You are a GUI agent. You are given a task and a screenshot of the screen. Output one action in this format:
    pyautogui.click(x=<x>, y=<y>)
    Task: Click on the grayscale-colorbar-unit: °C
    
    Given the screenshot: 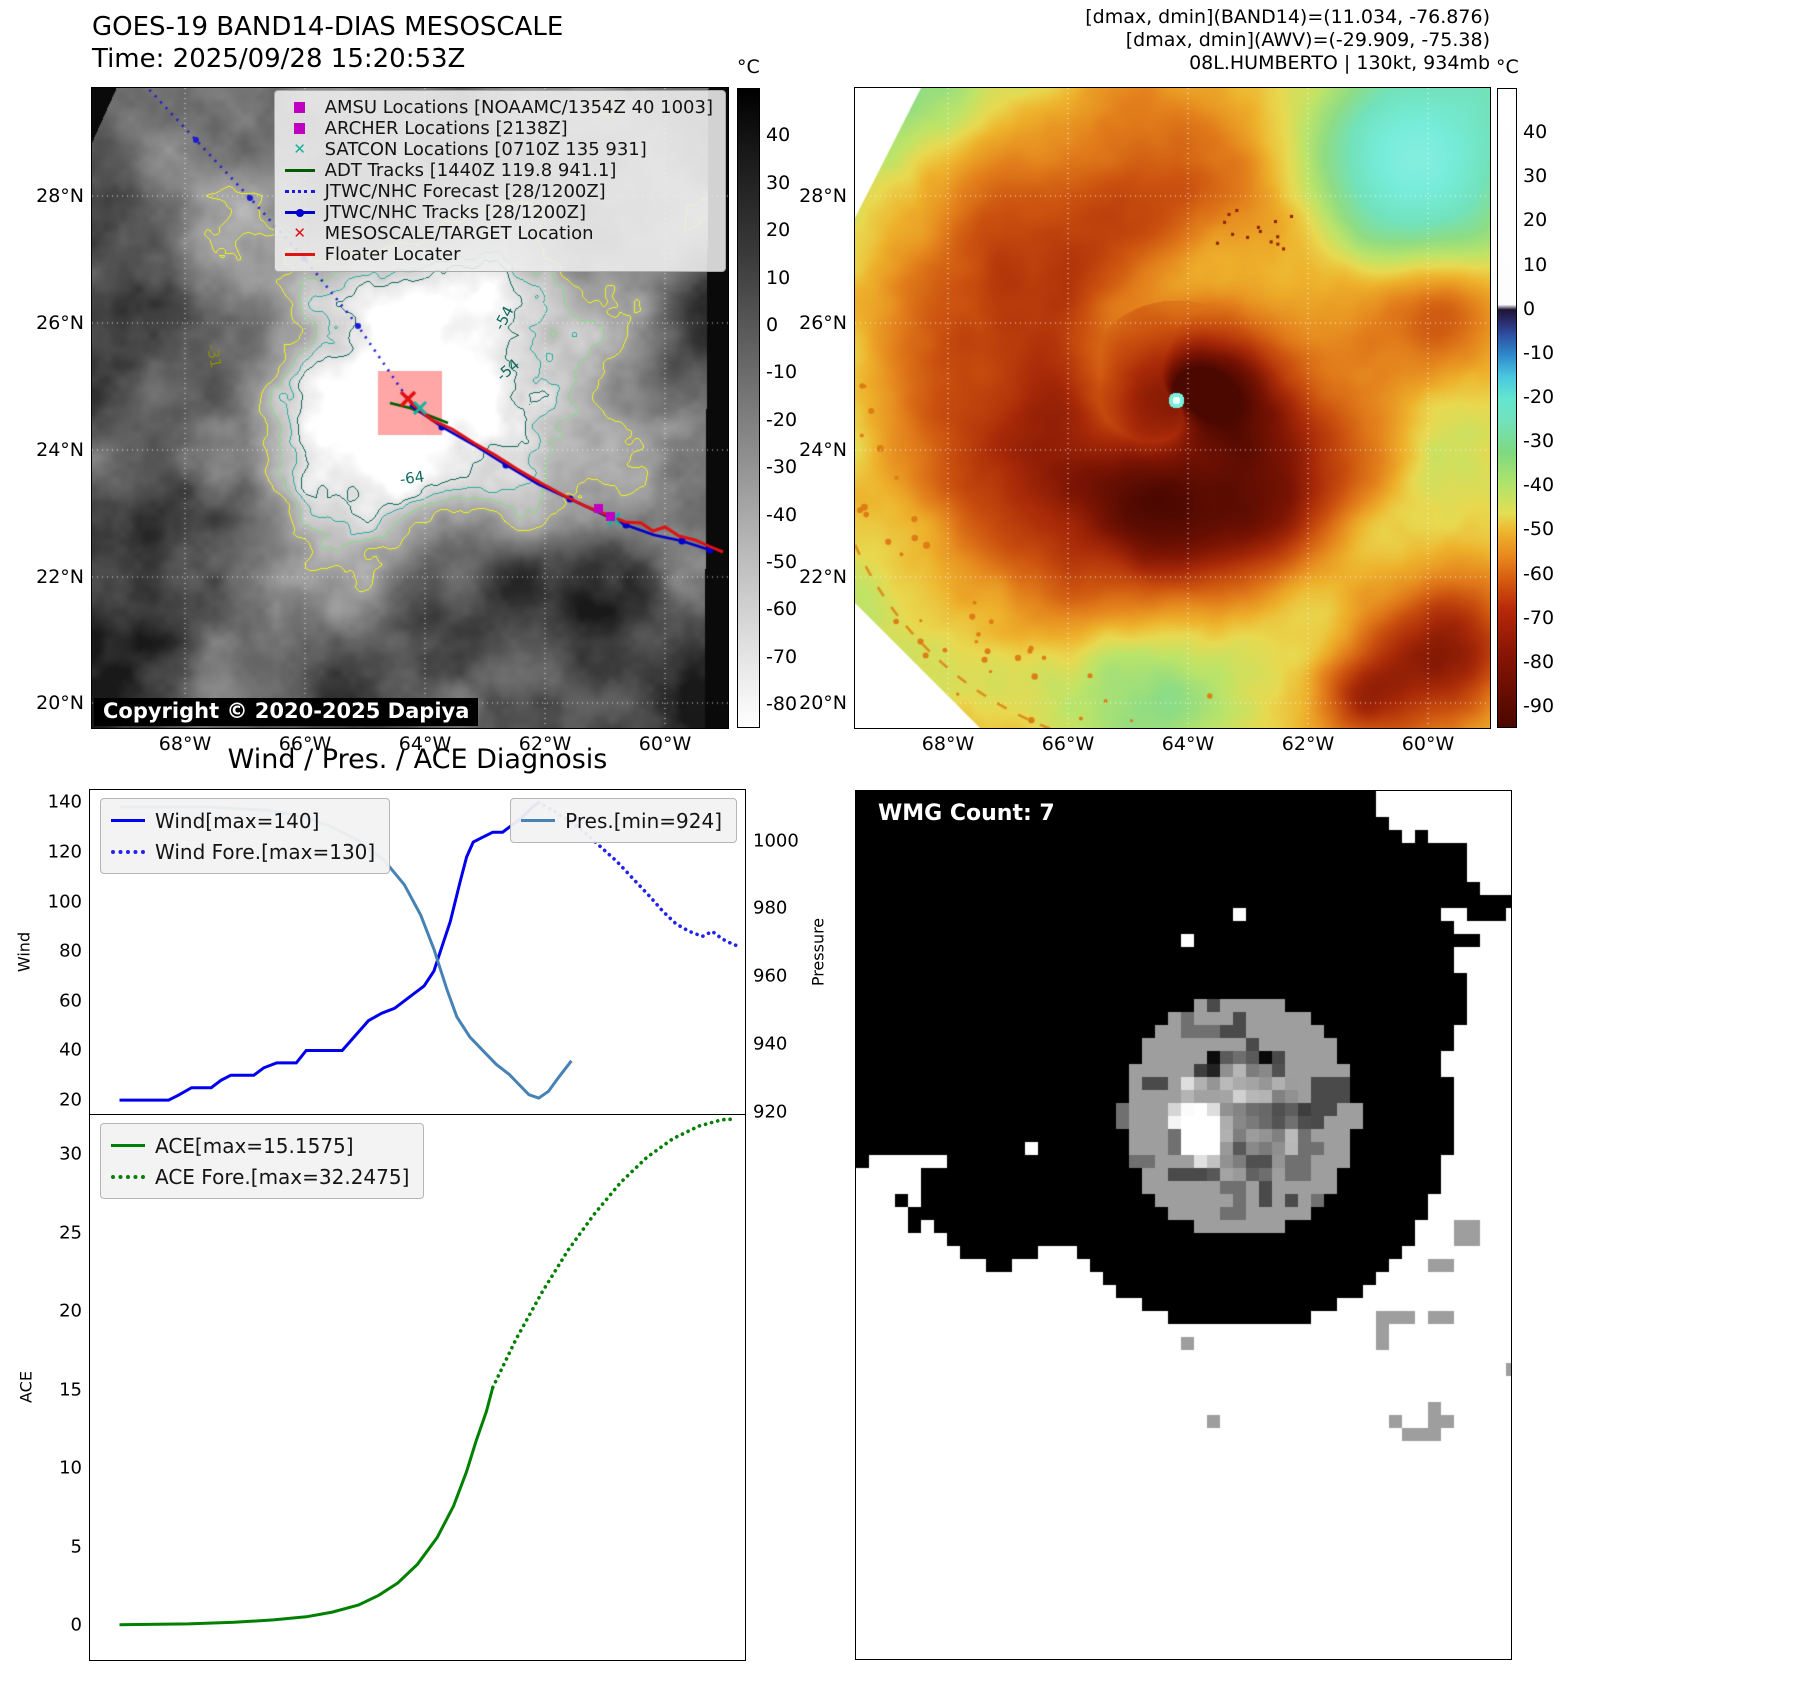 What is the action you would take?
    pyautogui.click(x=748, y=67)
    